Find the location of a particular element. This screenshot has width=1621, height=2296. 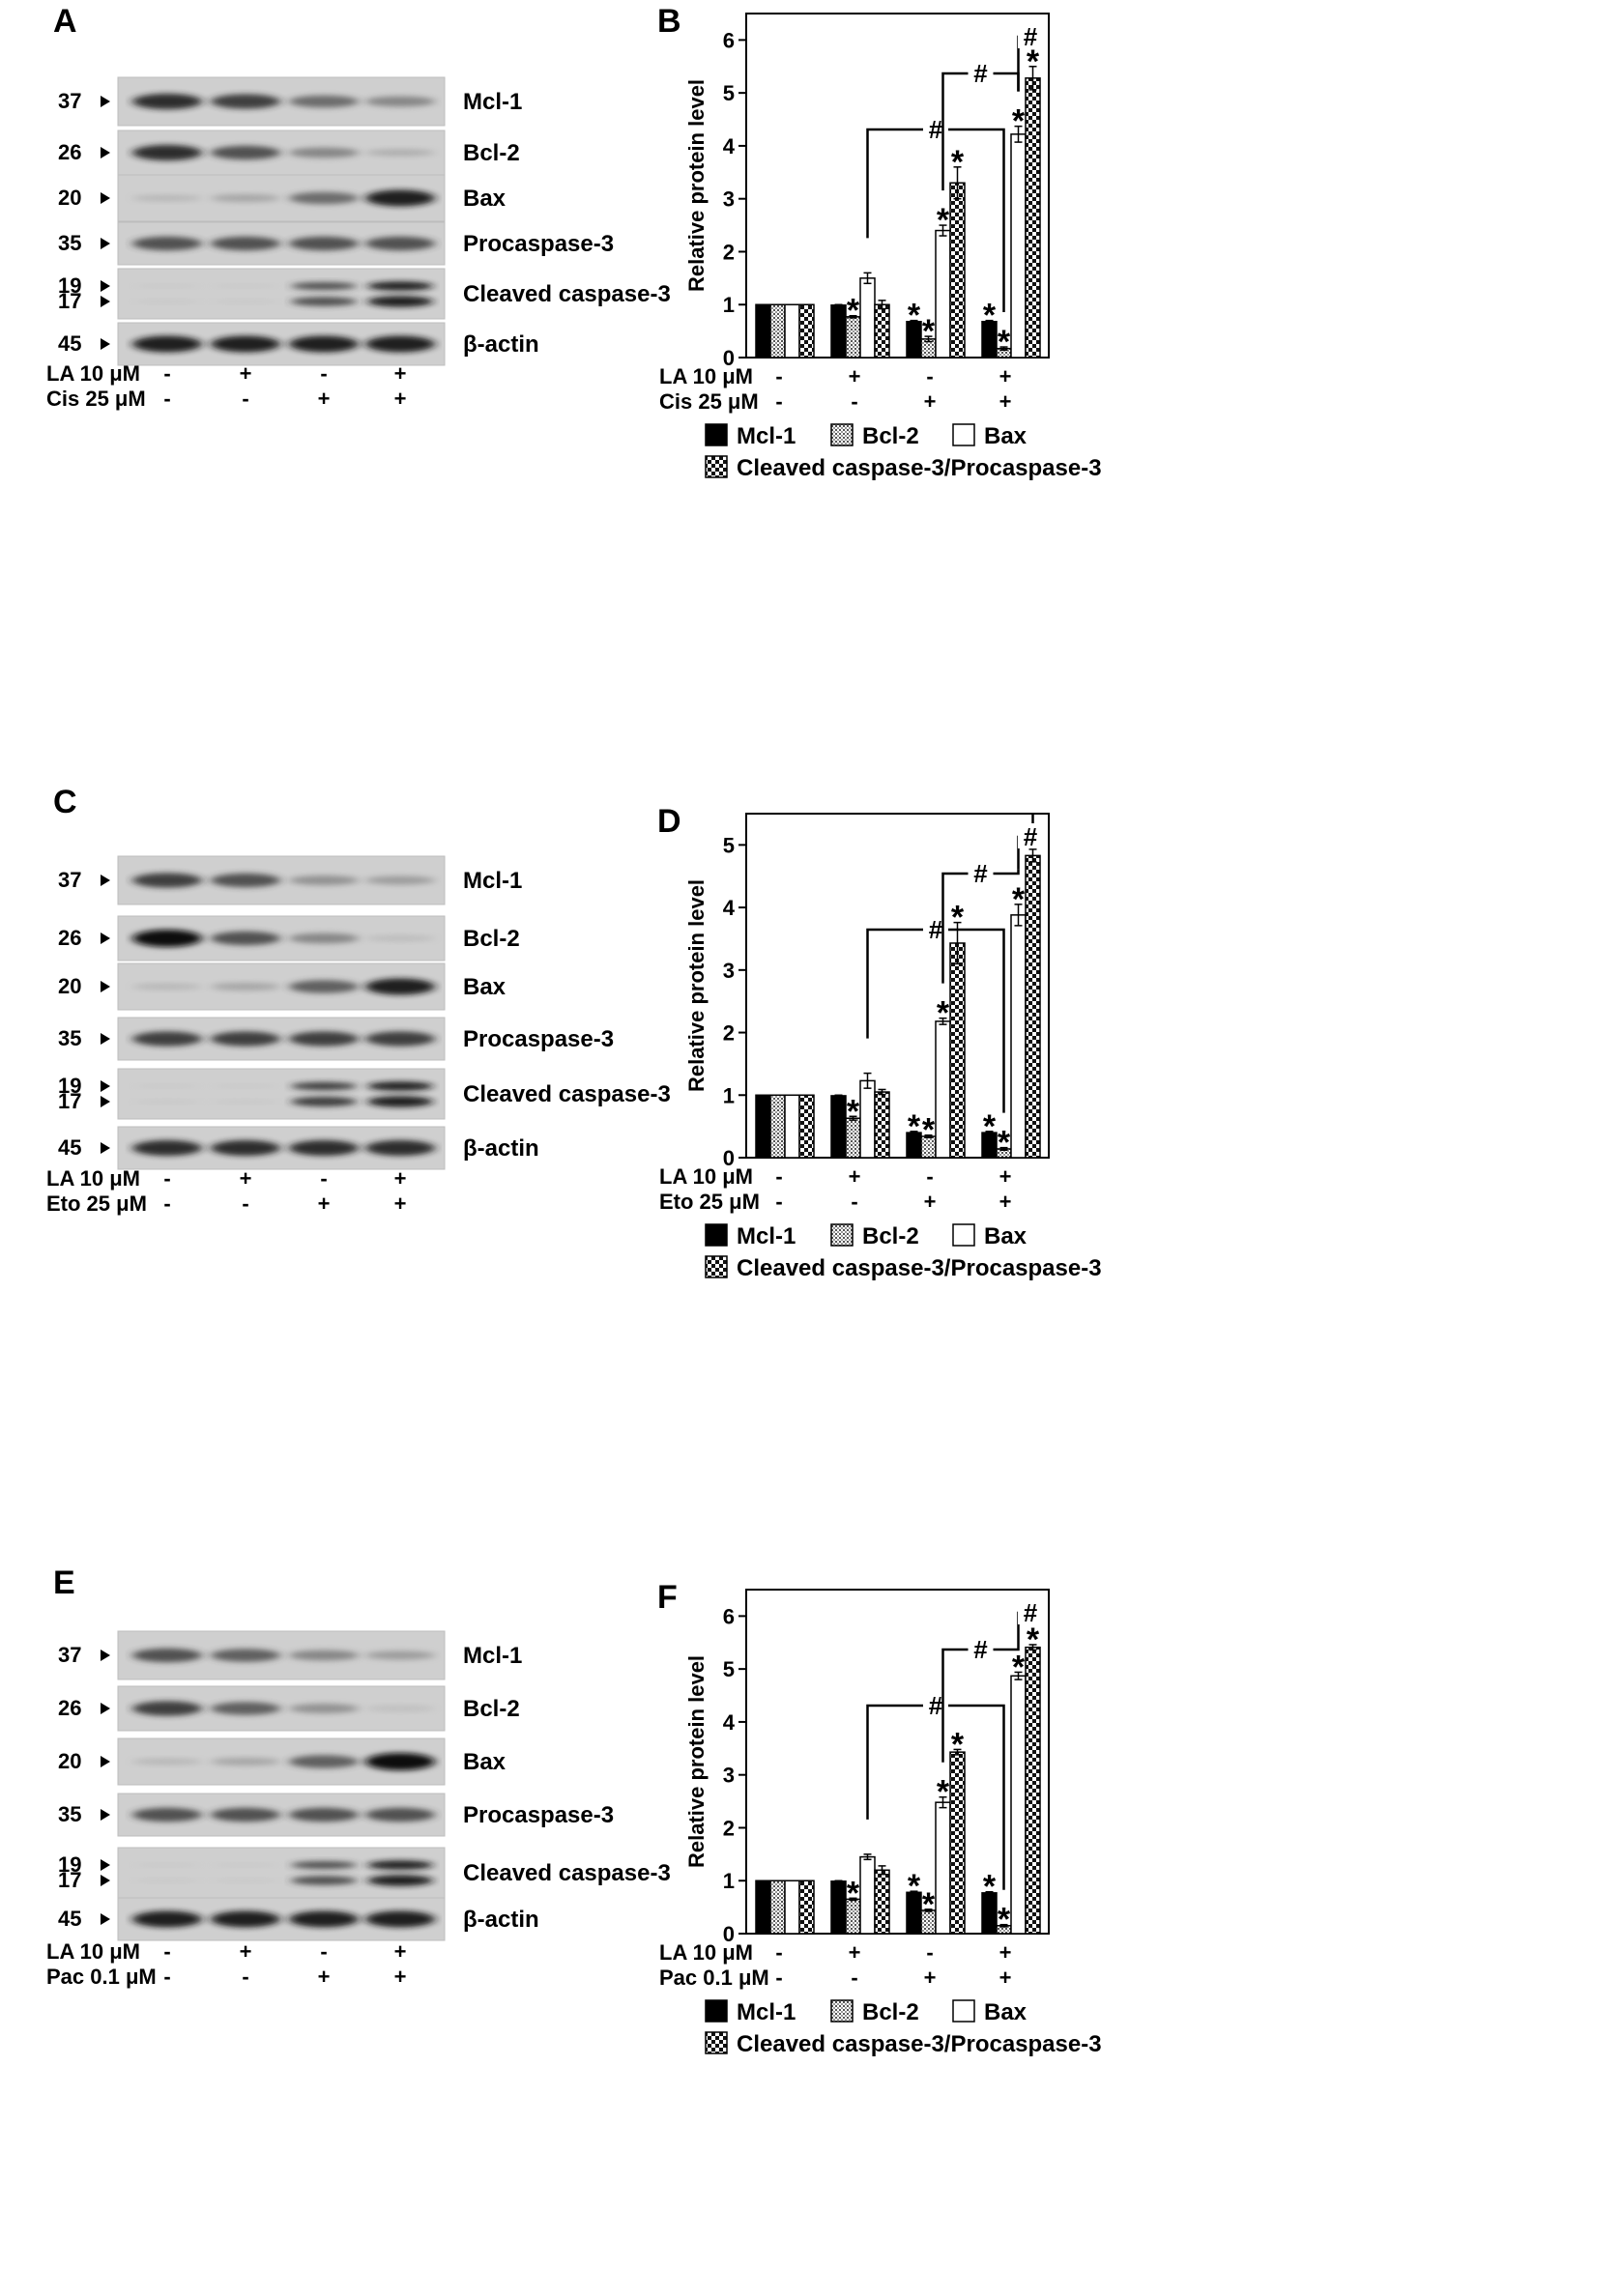

mw-label: 35 is located at coordinates (69, 1814).